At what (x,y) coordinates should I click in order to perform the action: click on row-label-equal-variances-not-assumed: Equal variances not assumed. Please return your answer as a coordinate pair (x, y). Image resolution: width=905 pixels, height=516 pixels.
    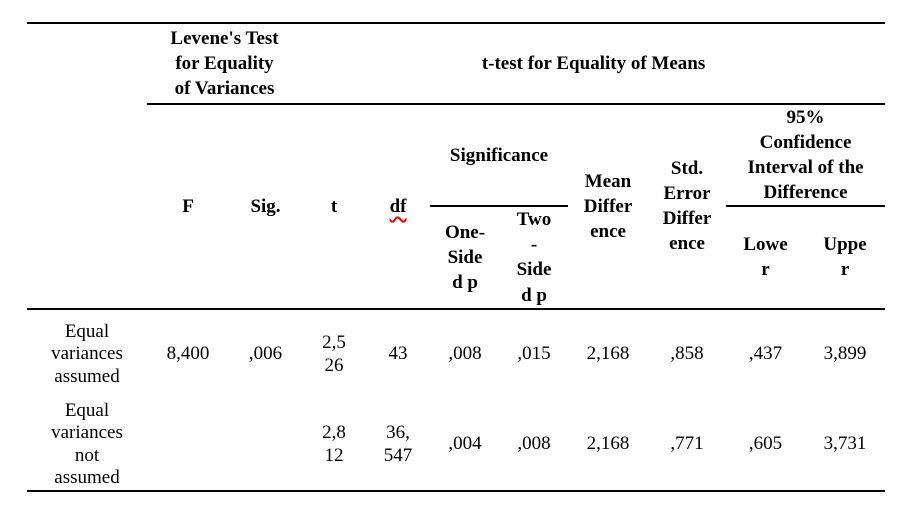
    Looking at the image, I should click on (87, 445).